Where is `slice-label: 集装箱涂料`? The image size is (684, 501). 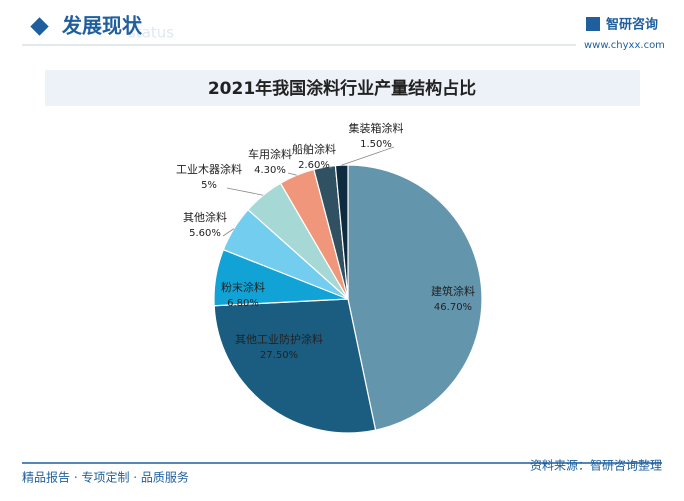 slice-label: 集装箱涂料 is located at coordinates (376, 128).